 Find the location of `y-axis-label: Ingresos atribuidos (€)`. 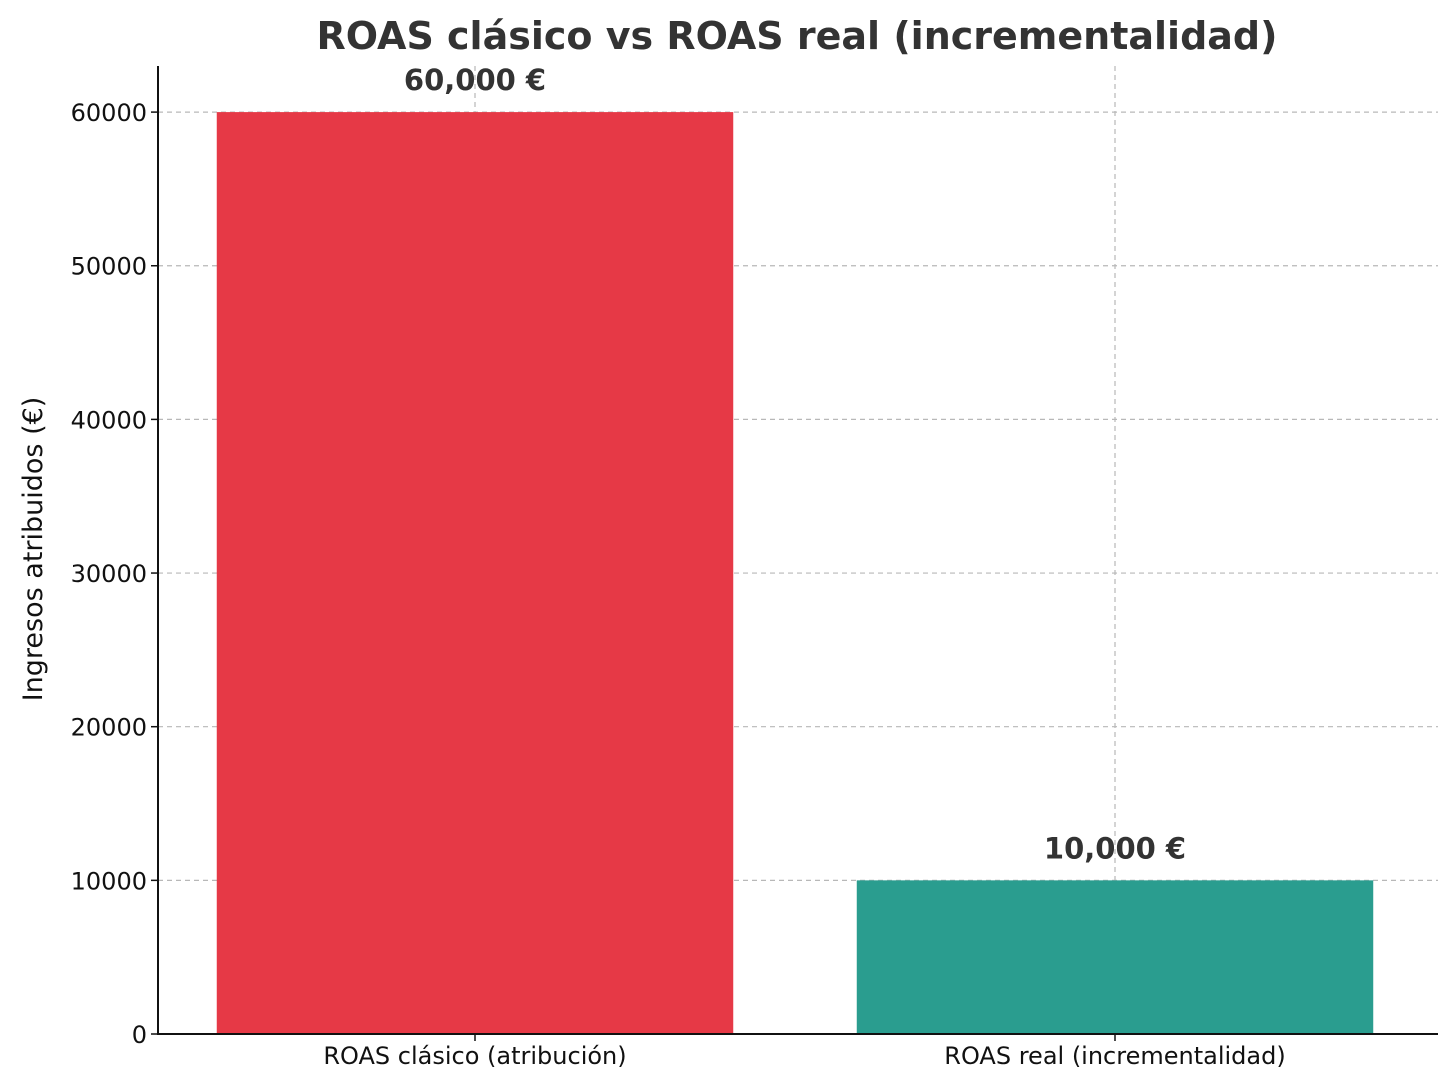

y-axis-label: Ingresos atribuidos (€) is located at coordinates (33, 549).